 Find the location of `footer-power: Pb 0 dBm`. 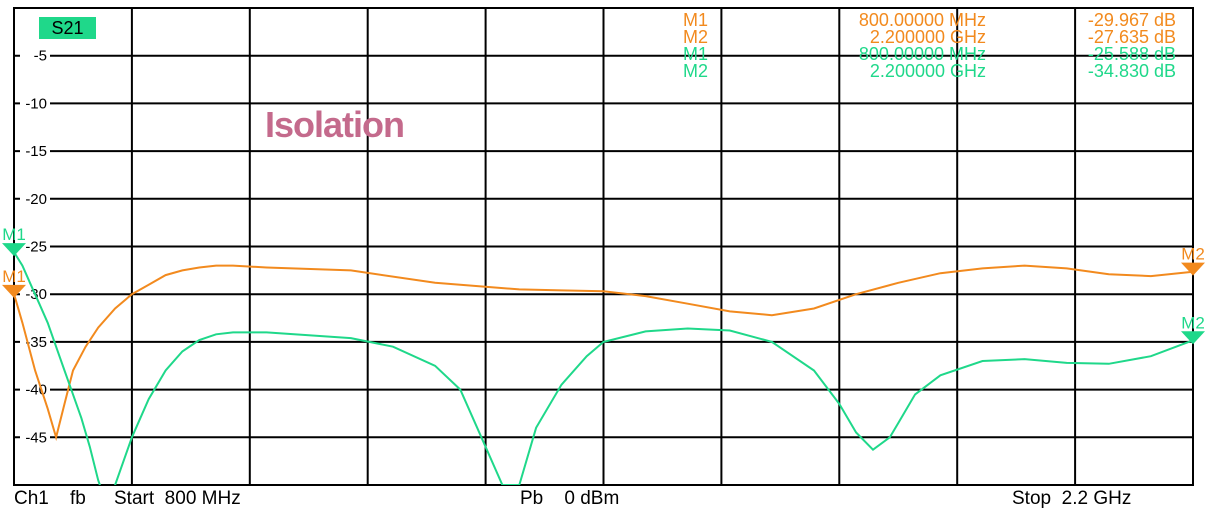

footer-power: Pb 0 dBm is located at coordinates (570, 498).